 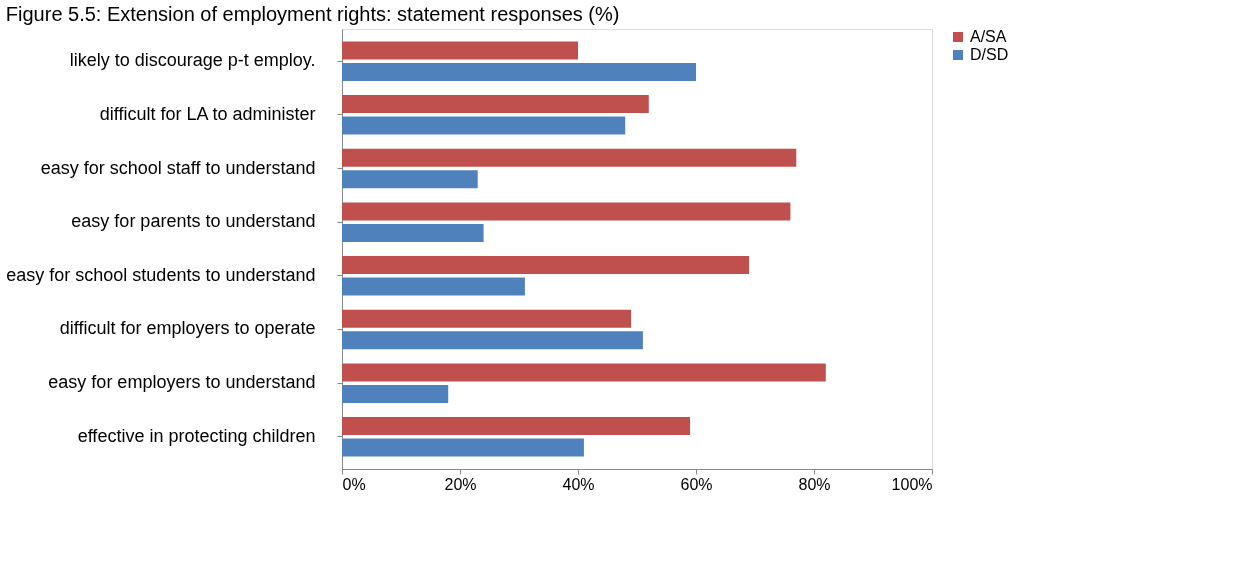 What do you see at coordinates (696, 484) in the screenshot?
I see `x-tick-label: 60%` at bounding box center [696, 484].